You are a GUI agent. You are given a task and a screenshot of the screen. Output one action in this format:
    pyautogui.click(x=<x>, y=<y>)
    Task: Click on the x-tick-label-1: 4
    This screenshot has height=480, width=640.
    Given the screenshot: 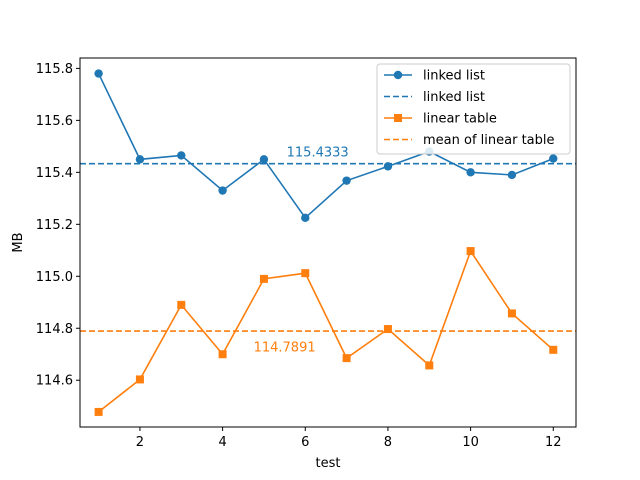 What is the action you would take?
    pyautogui.click(x=222, y=442)
    